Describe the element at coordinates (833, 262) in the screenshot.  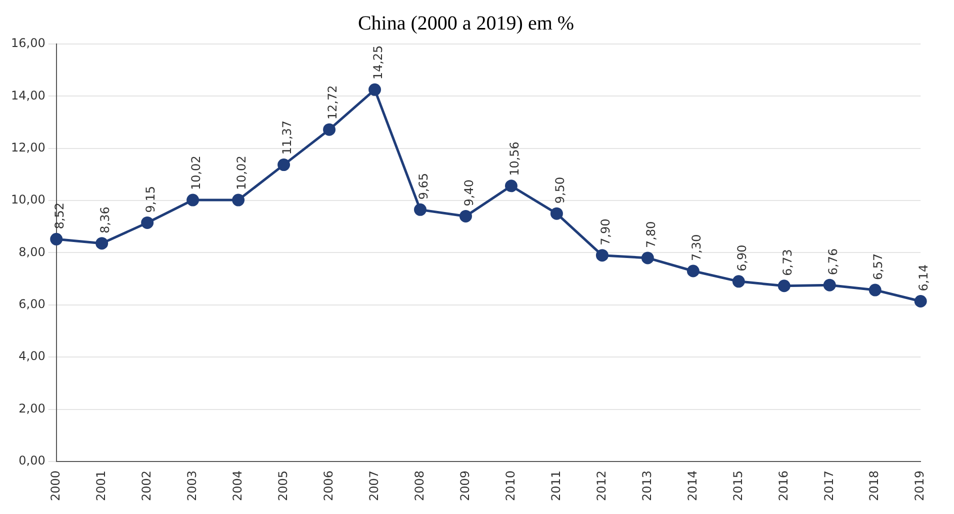
I see `data-label: 6,76` at that location.